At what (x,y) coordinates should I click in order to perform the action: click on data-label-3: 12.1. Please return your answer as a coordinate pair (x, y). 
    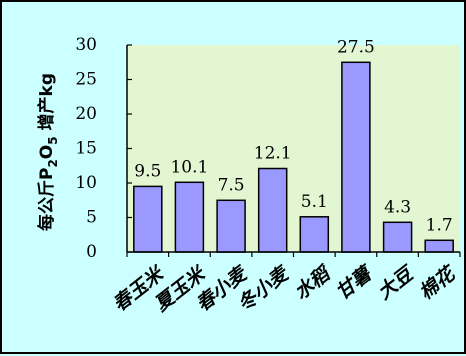
    Looking at the image, I should click on (273, 154).